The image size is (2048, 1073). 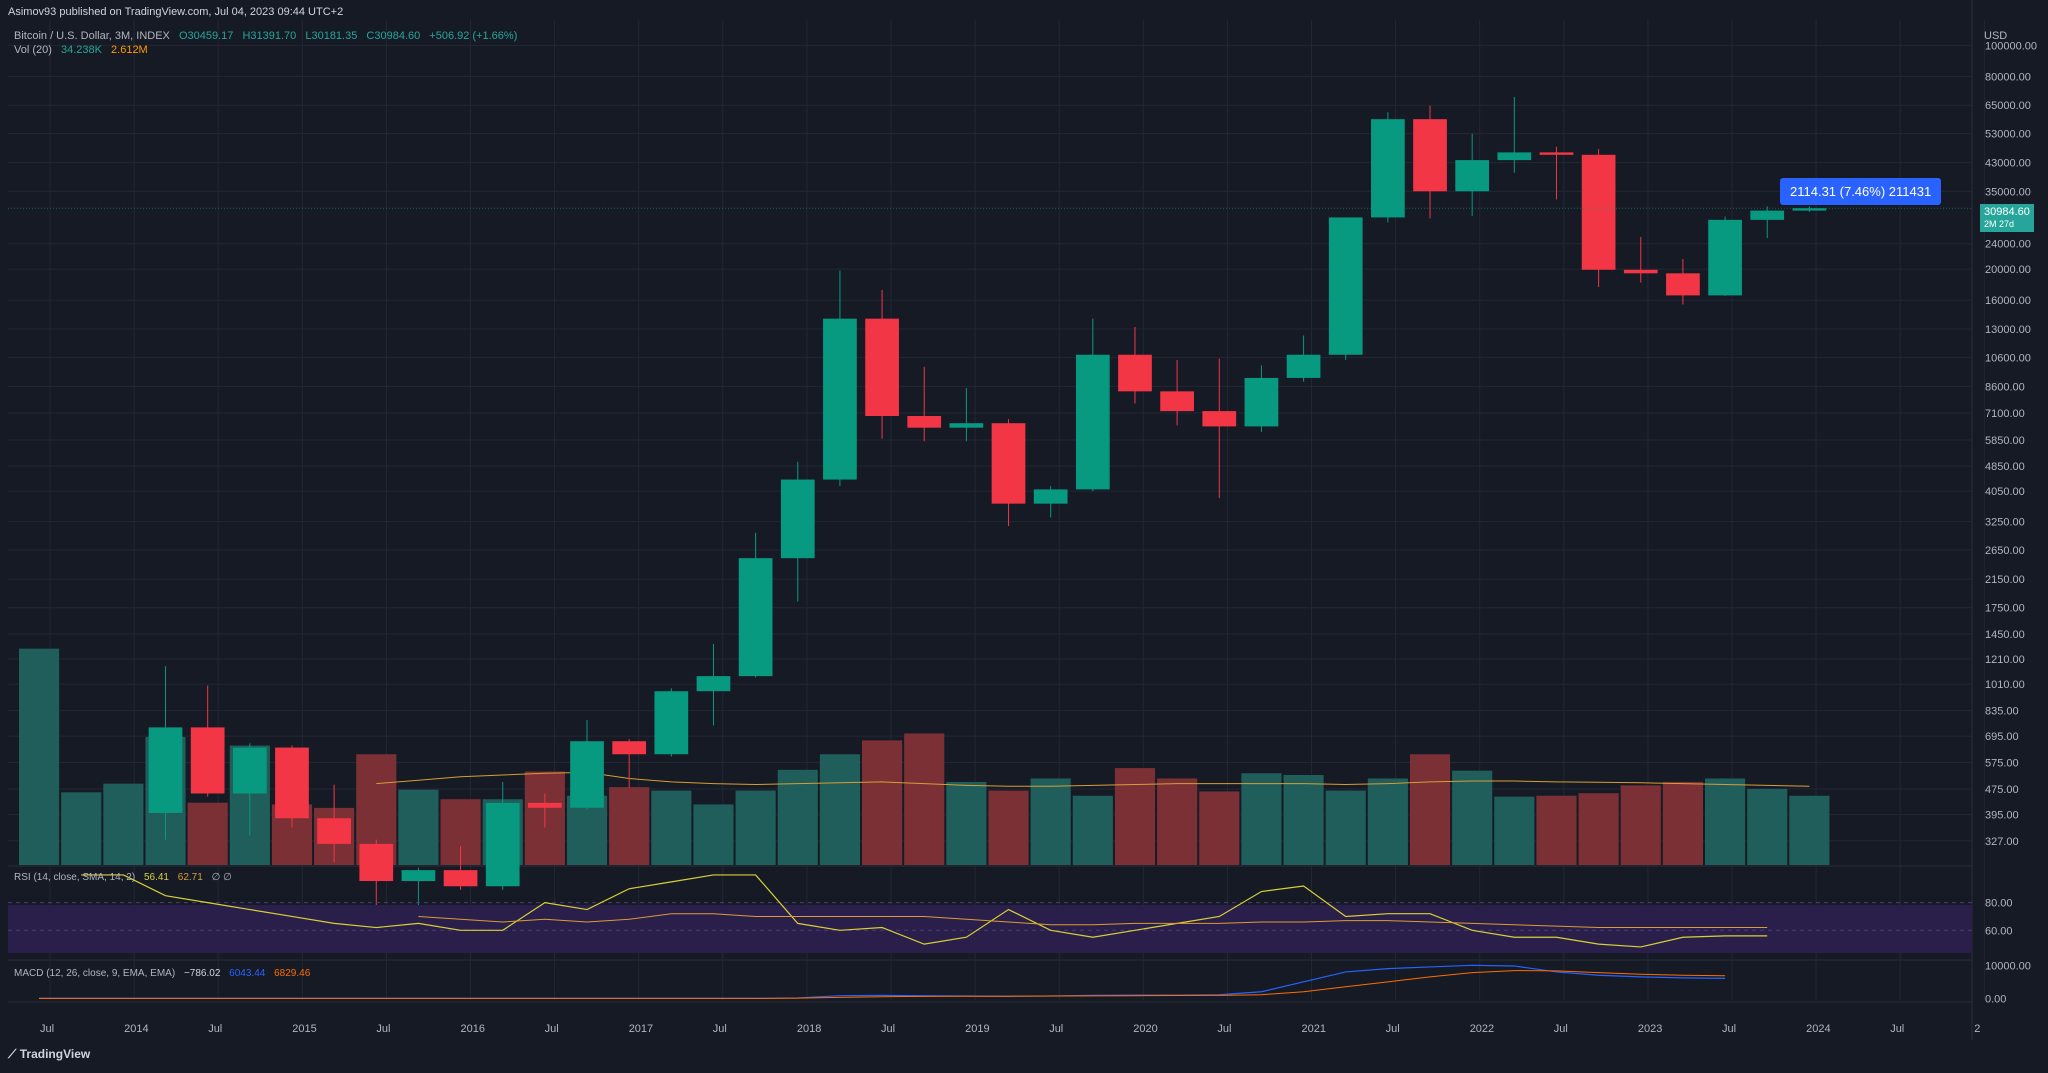 What do you see at coordinates (2008, 330) in the screenshot?
I see `y-tick-label: 13000.00` at bounding box center [2008, 330].